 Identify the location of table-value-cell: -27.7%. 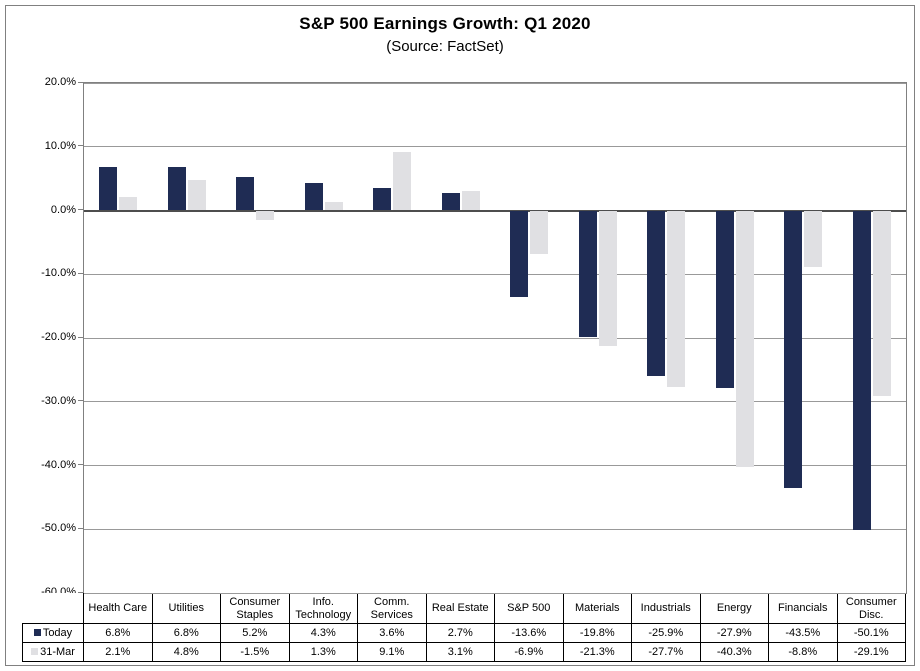
(666, 652).